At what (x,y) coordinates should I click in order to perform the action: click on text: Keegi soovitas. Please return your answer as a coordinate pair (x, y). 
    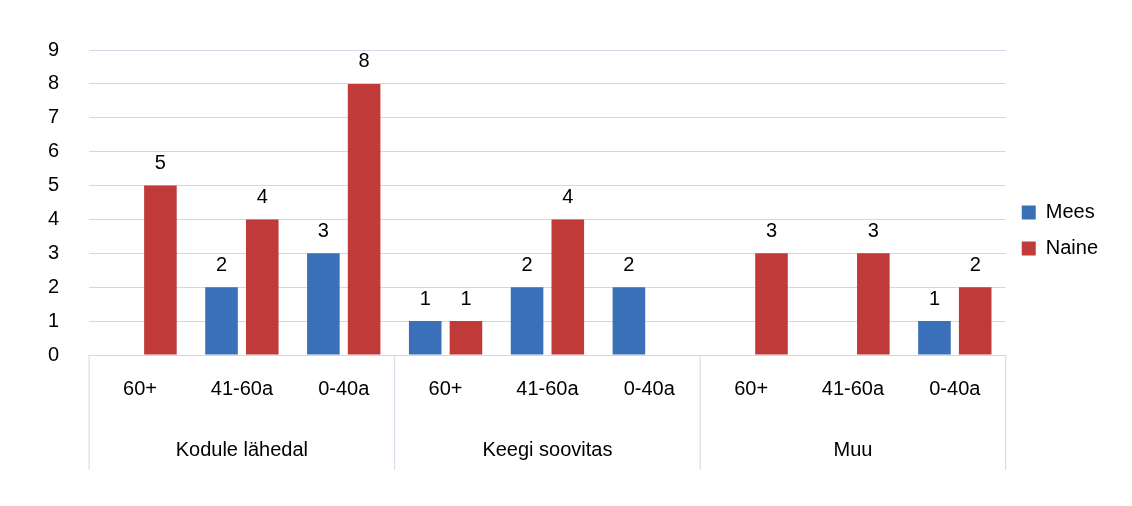
    Looking at the image, I should click on (547, 448).